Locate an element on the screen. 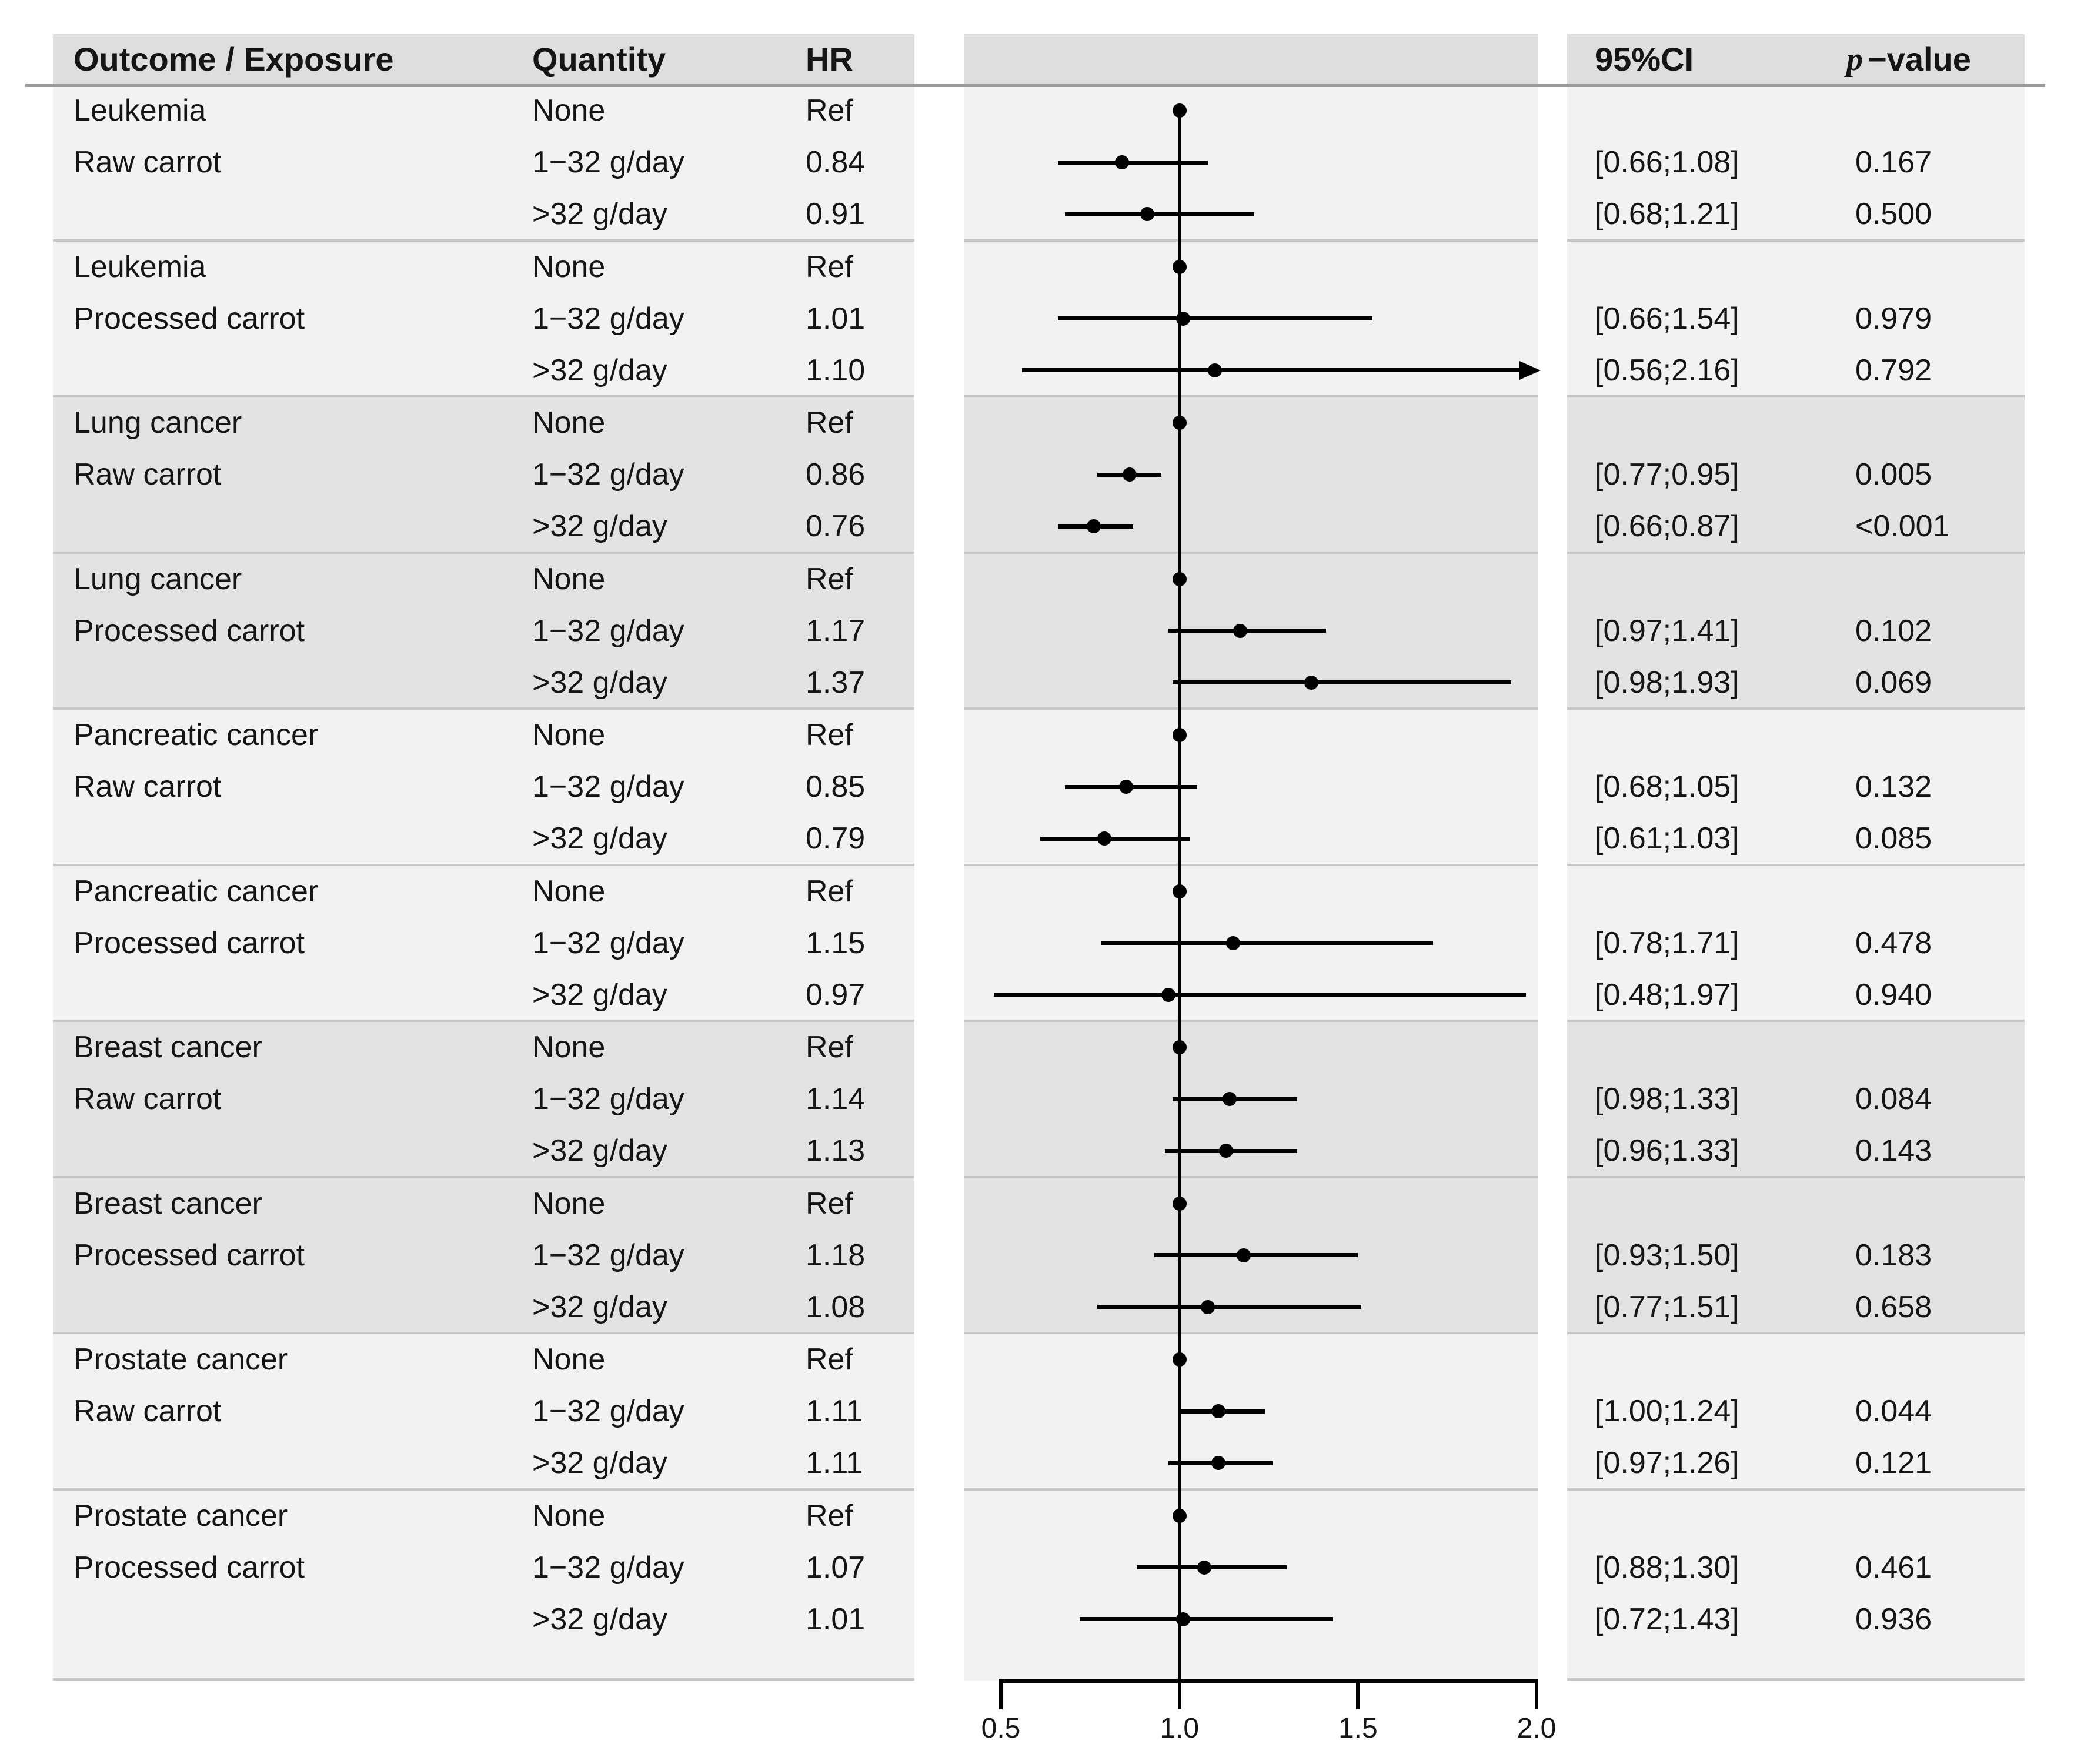 Image resolution: width=2084 pixels, height=1764 pixels. axis-tick-label: 1.0 is located at coordinates (1180, 1728).